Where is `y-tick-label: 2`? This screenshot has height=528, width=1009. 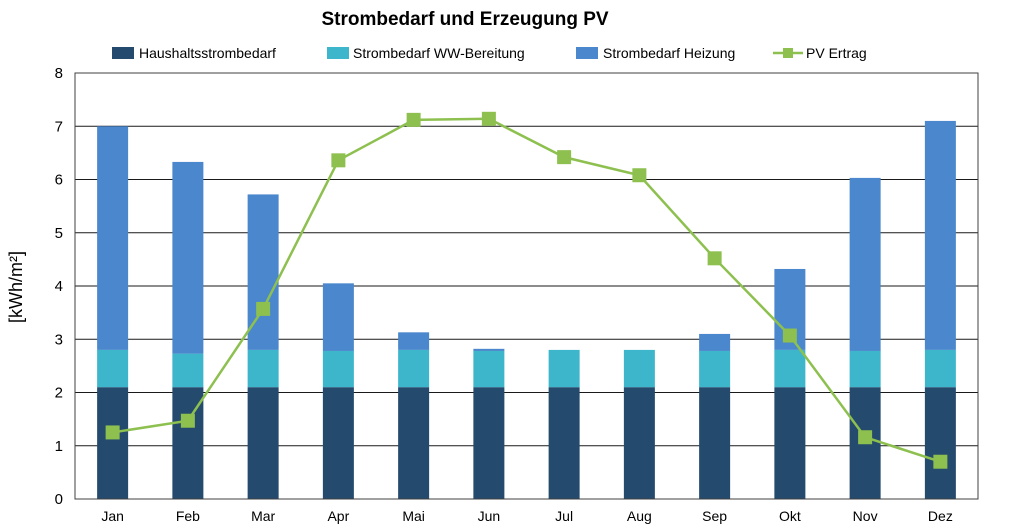 y-tick-label: 2 is located at coordinates (59, 393).